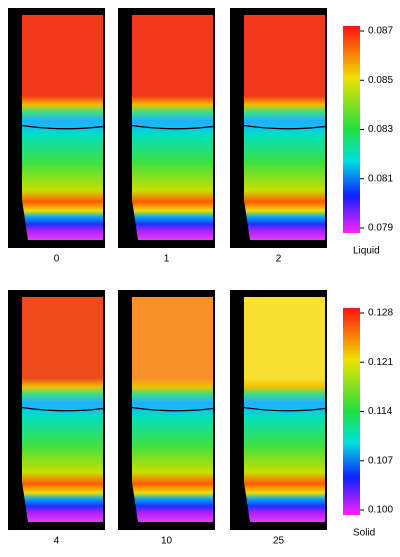  Describe the element at coordinates (380, 510) in the screenshot. I see `colorbar-tick-label: 0.100` at that location.